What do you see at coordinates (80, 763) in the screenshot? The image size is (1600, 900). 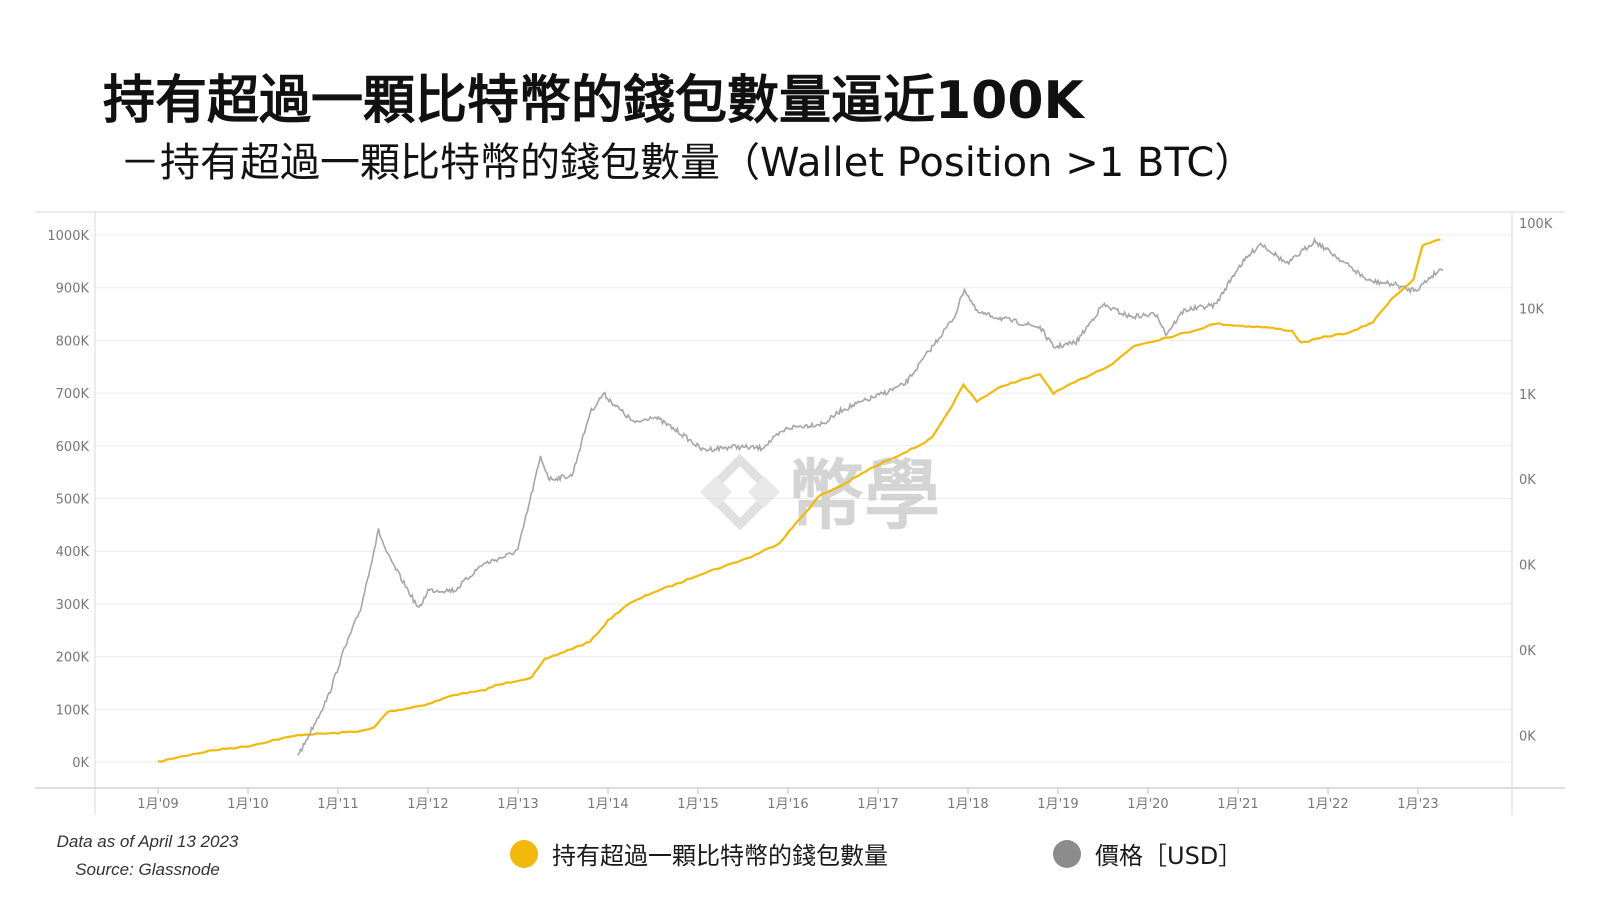 I see `y-left-tick-label: 0K` at bounding box center [80, 763].